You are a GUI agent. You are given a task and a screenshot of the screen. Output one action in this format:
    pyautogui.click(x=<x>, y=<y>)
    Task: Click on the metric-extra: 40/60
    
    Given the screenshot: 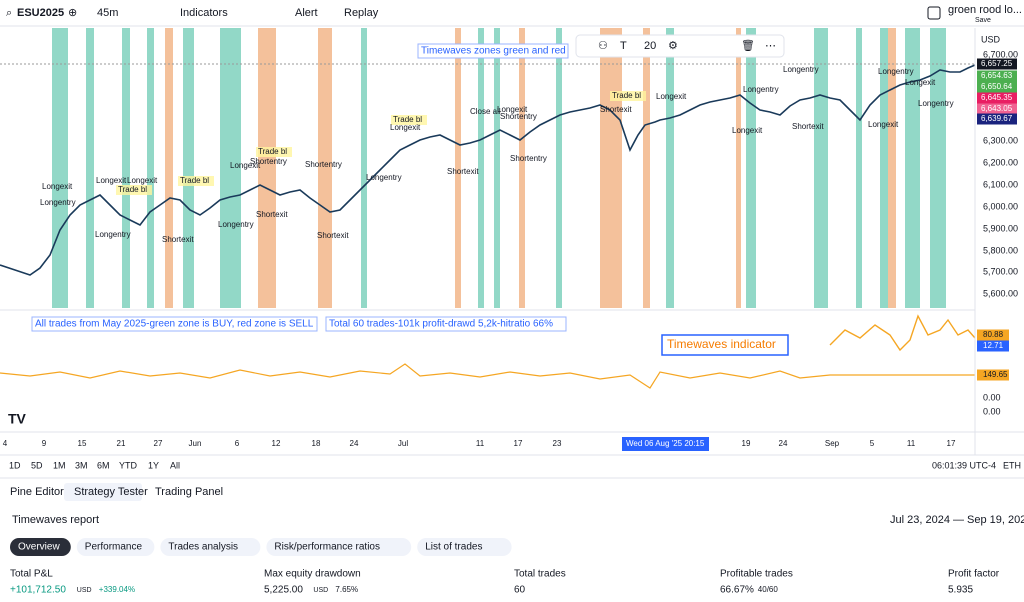 What is the action you would take?
    pyautogui.click(x=768, y=589)
    